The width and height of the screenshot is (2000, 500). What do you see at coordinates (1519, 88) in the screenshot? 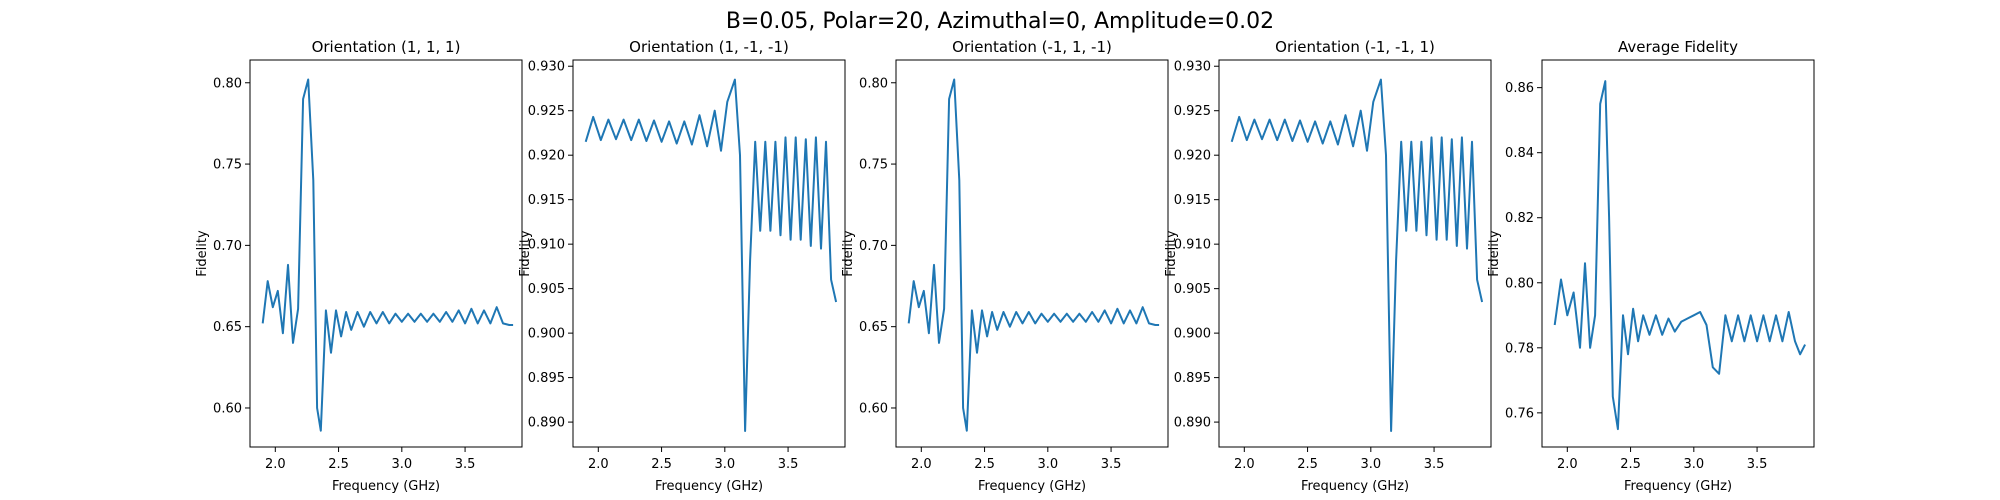
I see `y-tick-label: 0.86` at bounding box center [1519, 88].